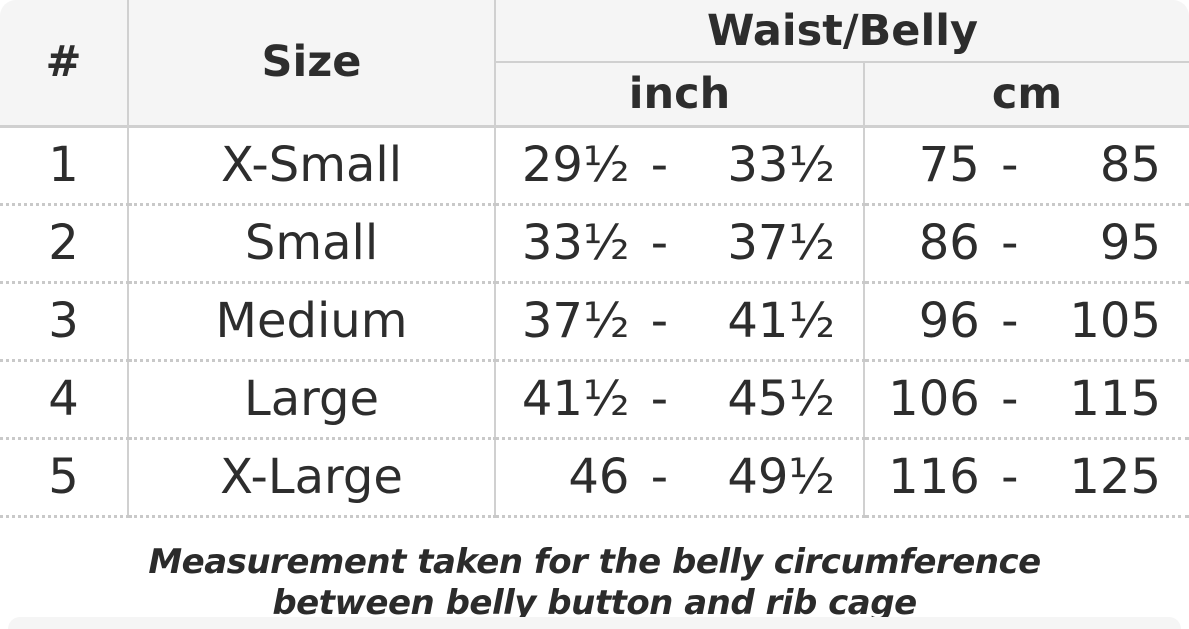 The height and width of the screenshot is (629, 1189). I want to click on cm-range-cell: 86 - 95, so click(1026, 244).